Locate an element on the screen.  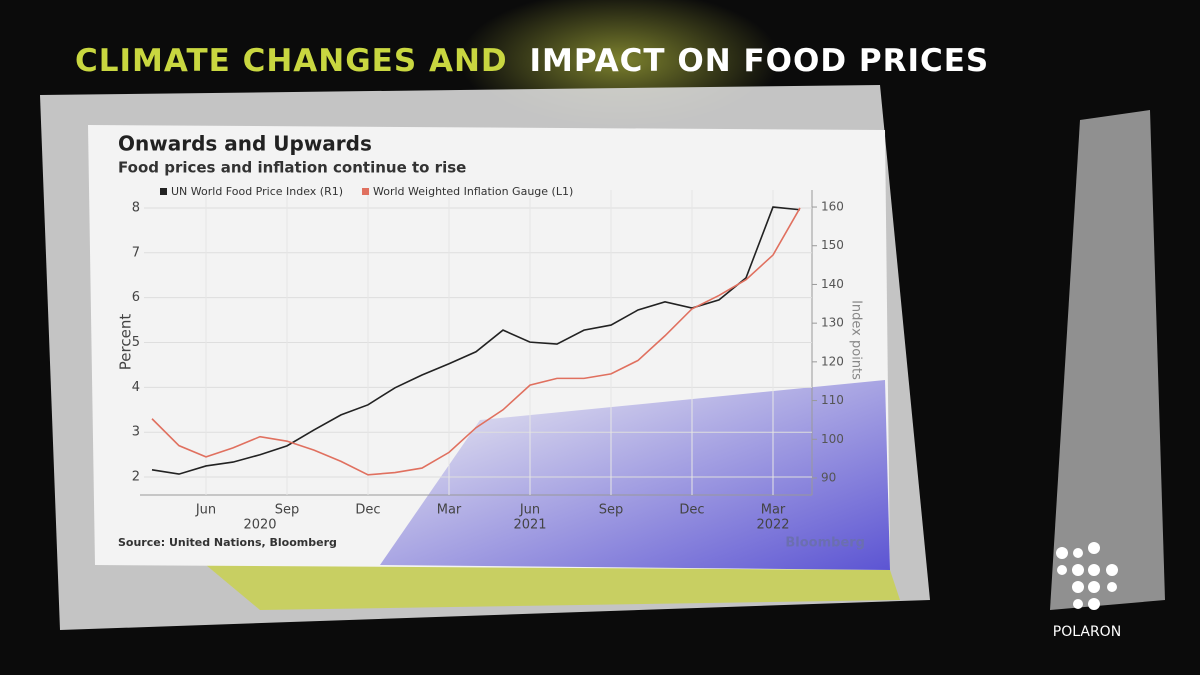
y-axis-label: Percent is located at coordinates (126, 342).